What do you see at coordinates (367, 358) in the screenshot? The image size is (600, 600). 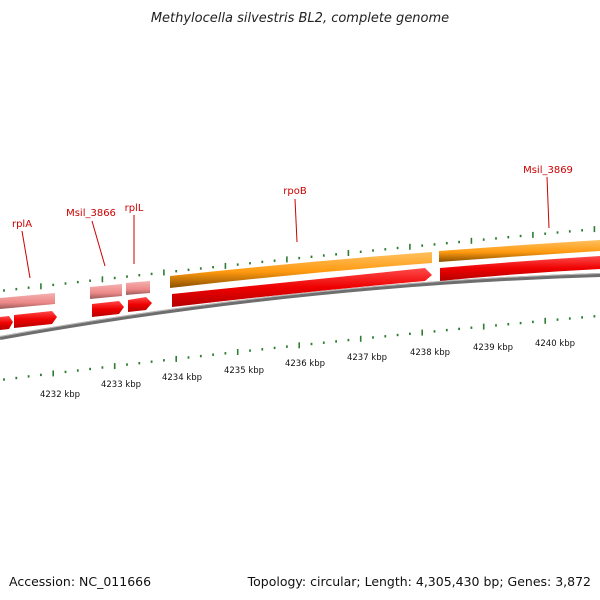 I see `scale-label: 4237 kbp` at bounding box center [367, 358].